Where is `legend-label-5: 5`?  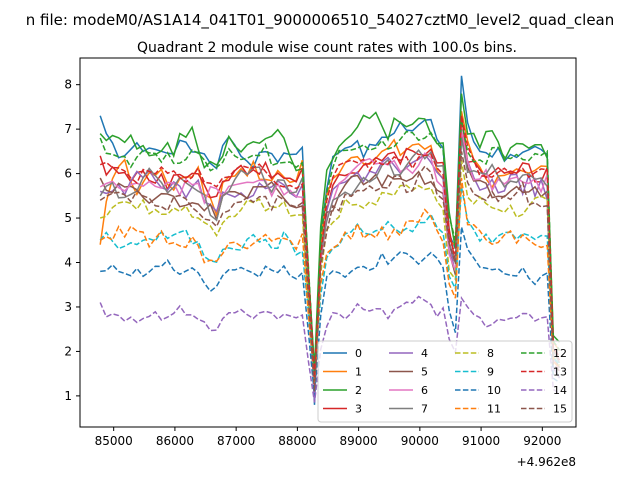
legend-label-5: 5 is located at coordinates (424, 372).